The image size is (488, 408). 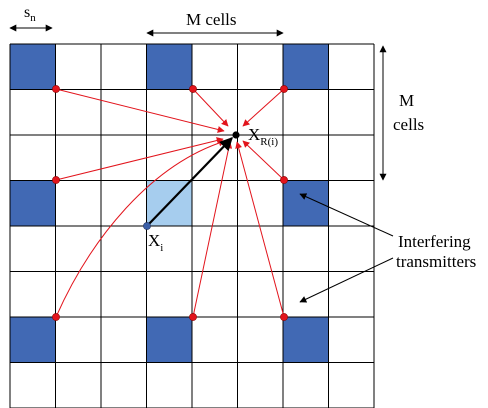 What do you see at coordinates (155, 242) in the screenshot?
I see `xi-label: Xi` at bounding box center [155, 242].